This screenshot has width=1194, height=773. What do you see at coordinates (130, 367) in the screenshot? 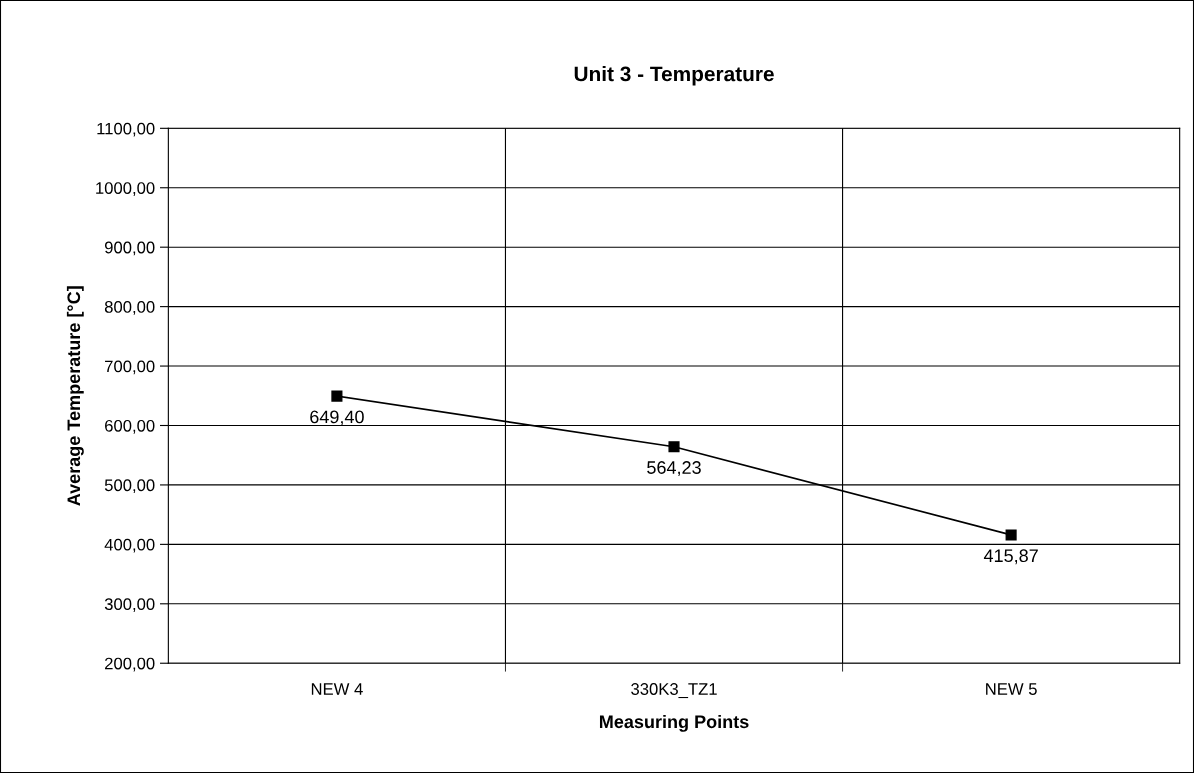
I see `y-tick-label: 700,00` at bounding box center [130, 367].